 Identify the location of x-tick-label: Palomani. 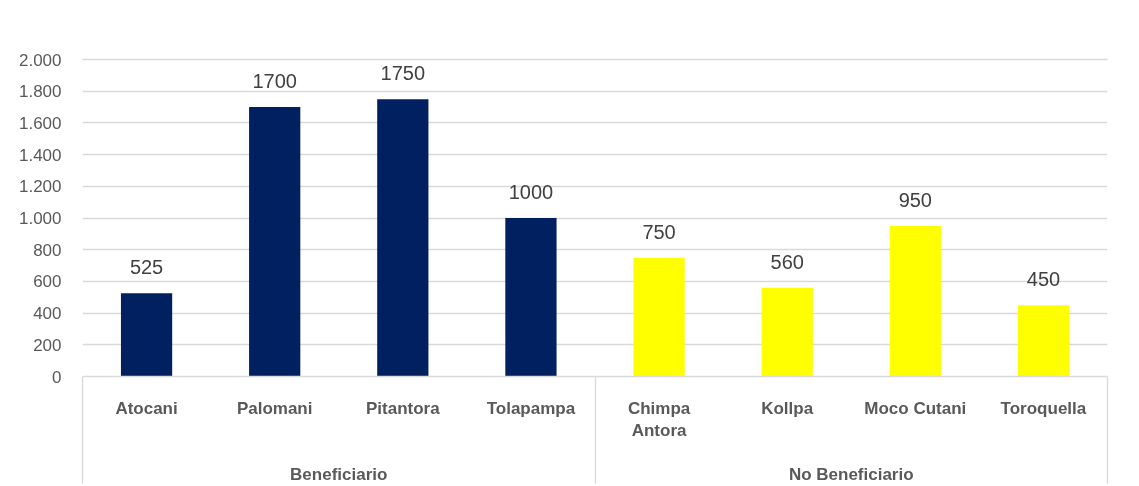
(274, 408).